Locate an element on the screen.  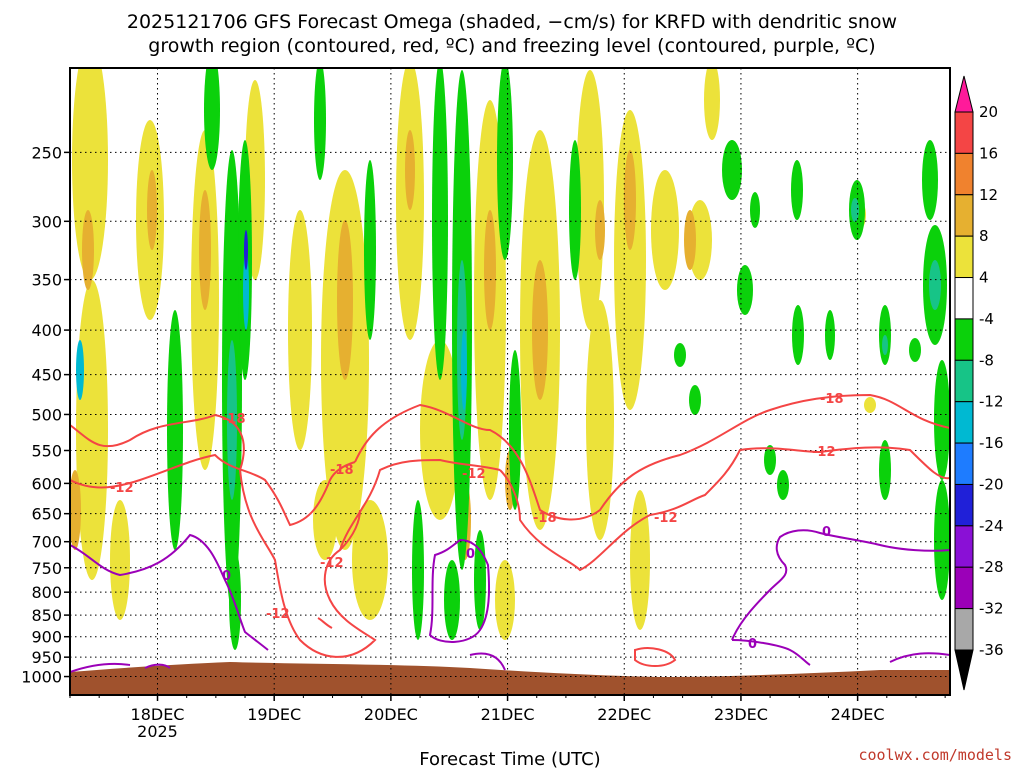
y-tick-label: 550 is located at coordinates (46, 451).